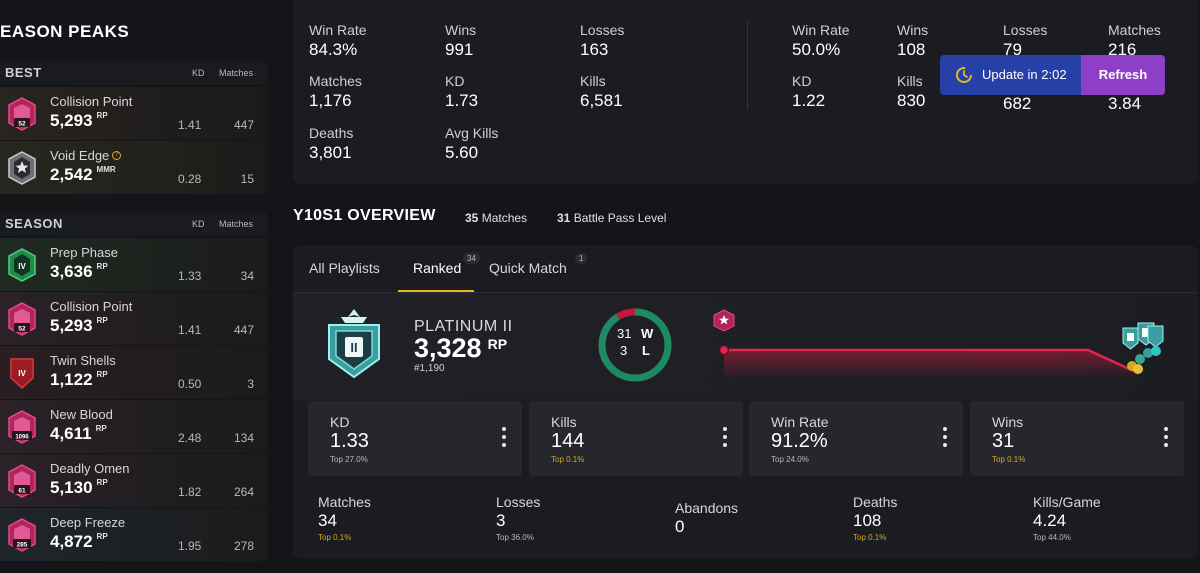  Describe the element at coordinates (134, 73) in the screenshot. I see `best-section-header: BEST KD Matches` at that location.